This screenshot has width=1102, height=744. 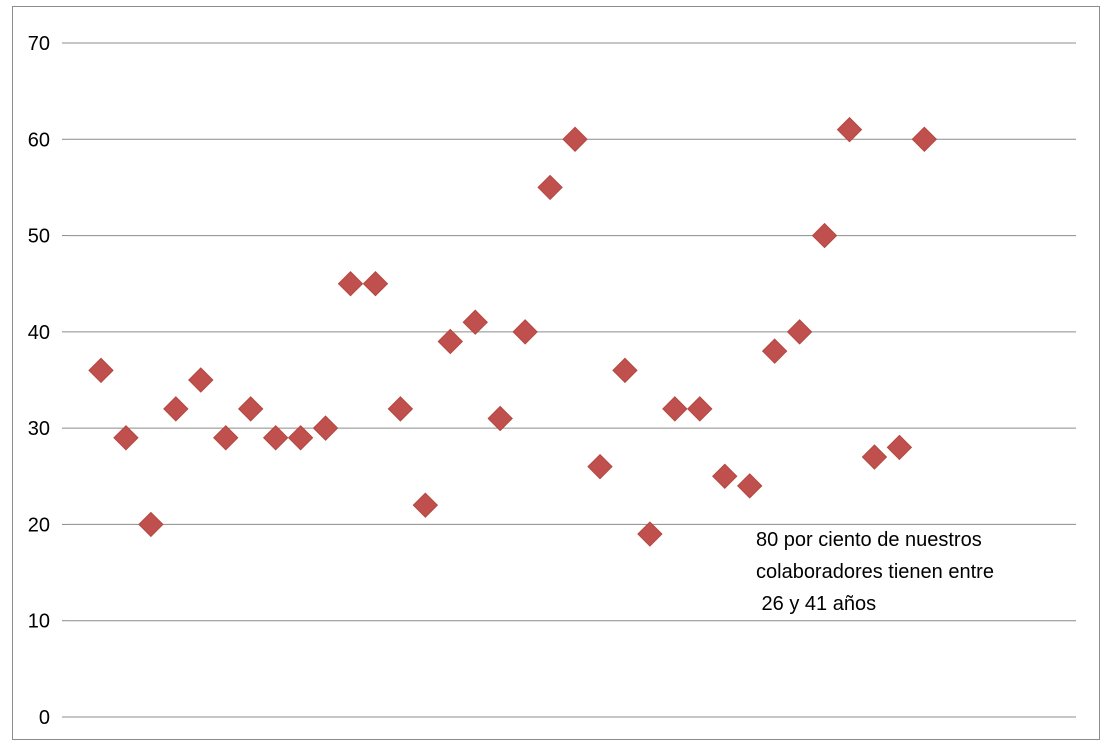 What do you see at coordinates (875, 572) in the screenshot?
I see `annotation-line-2: colaboradores tienen entre` at bounding box center [875, 572].